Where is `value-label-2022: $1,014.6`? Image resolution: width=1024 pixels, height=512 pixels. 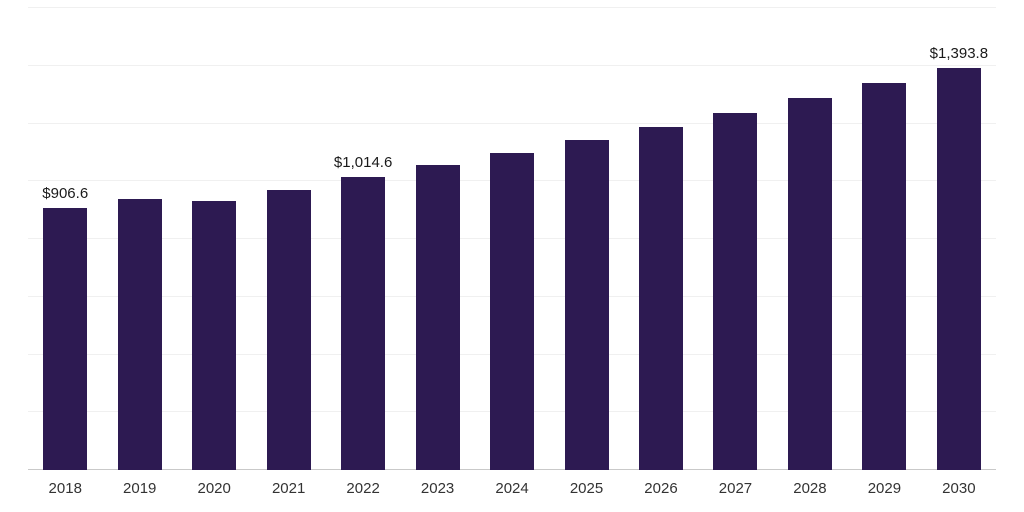 value-label-2022: $1,014.6 is located at coordinates (363, 163).